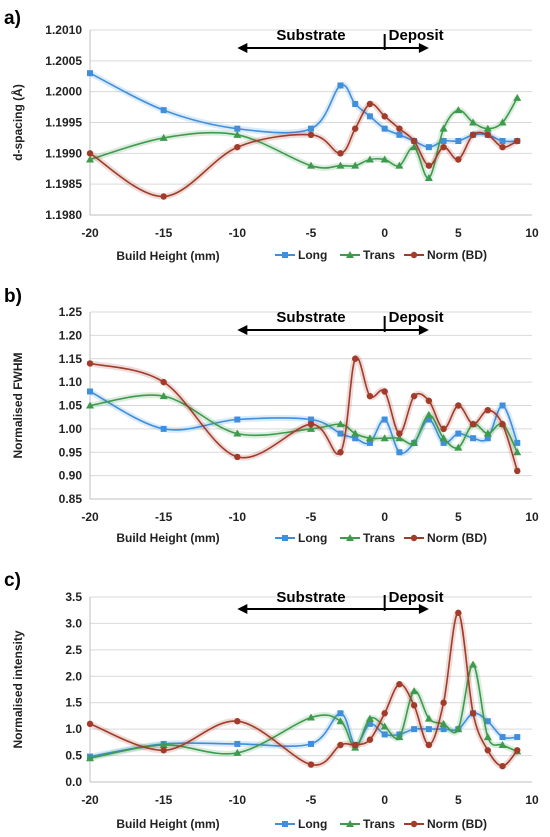 The width and height of the screenshot is (550, 837). Describe the element at coordinates (73, 703) in the screenshot. I see `chart-3-y-tick-label: 1.5` at that location.